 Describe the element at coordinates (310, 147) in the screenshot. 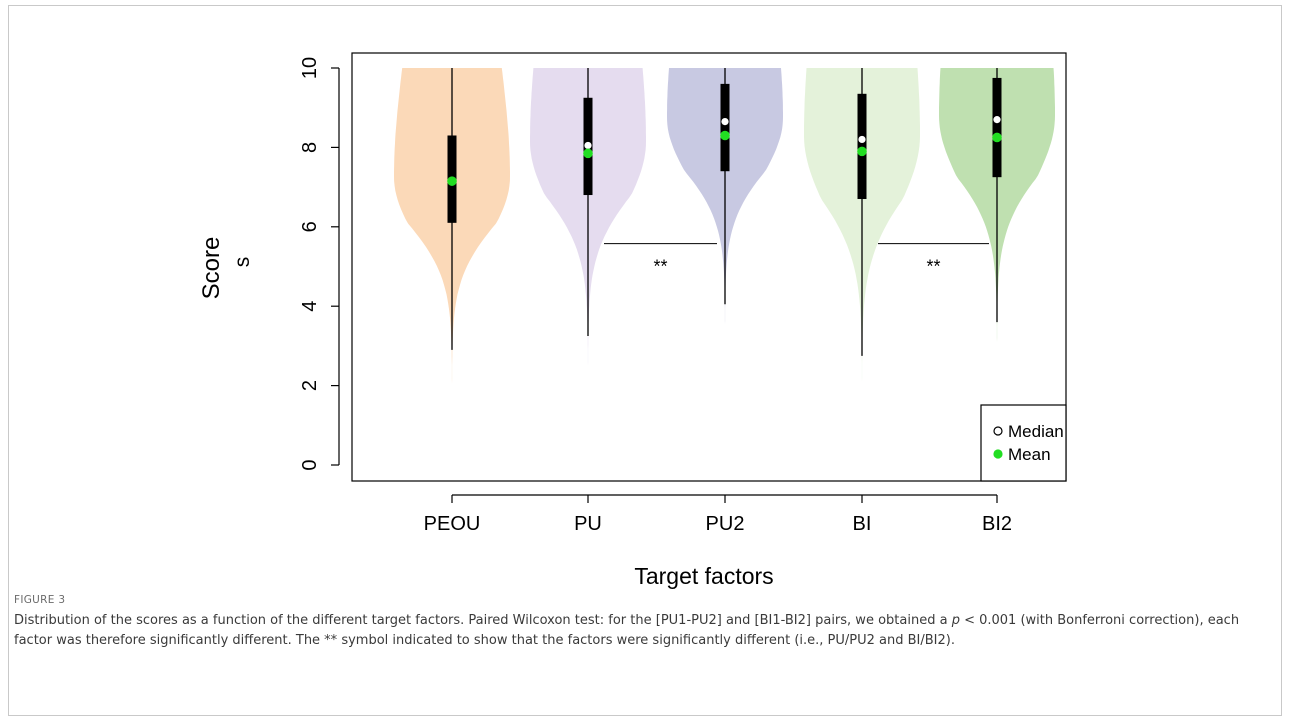

I see `y-tick-label: 8` at that location.